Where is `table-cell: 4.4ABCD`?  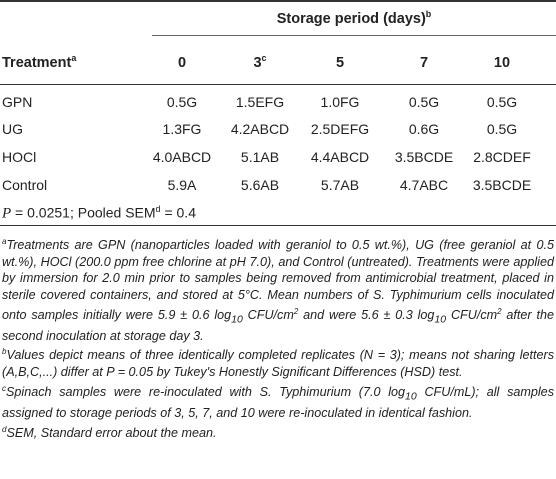 table-cell: 4.4ABCD is located at coordinates (340, 157).